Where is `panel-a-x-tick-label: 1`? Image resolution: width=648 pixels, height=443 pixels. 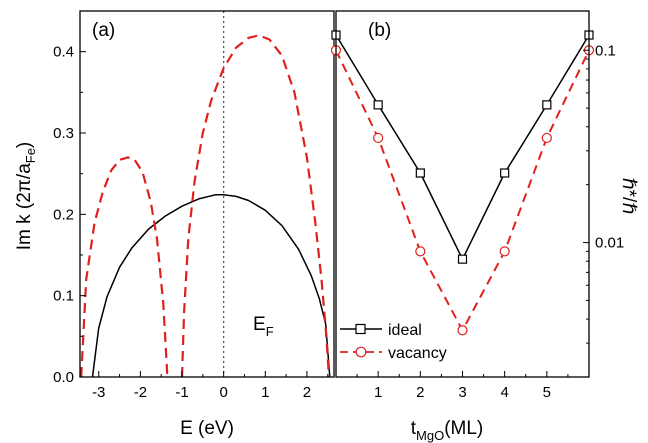 panel-a-x-tick-label: 1 is located at coordinates (265, 392).